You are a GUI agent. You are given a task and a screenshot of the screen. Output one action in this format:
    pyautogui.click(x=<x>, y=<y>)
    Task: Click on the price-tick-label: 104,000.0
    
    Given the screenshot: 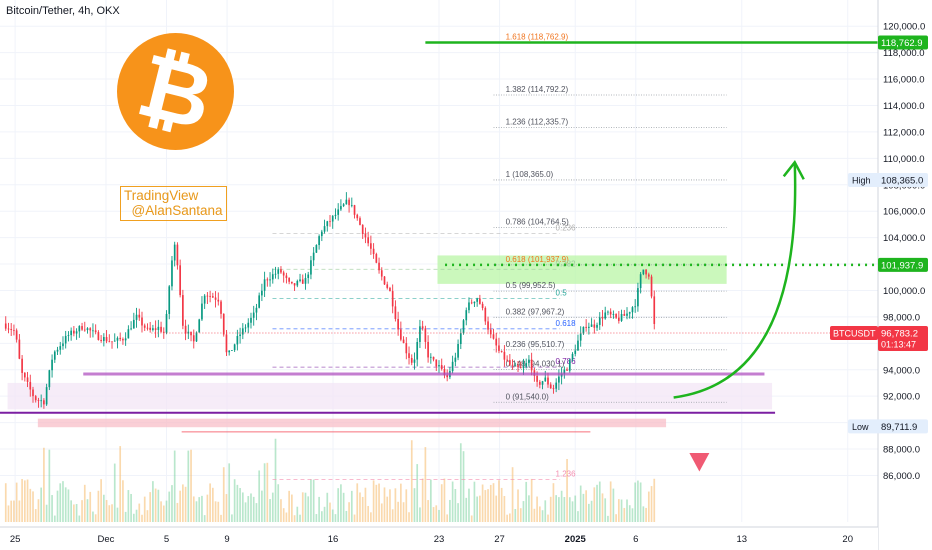 What is the action you would take?
    pyautogui.click(x=904, y=238)
    